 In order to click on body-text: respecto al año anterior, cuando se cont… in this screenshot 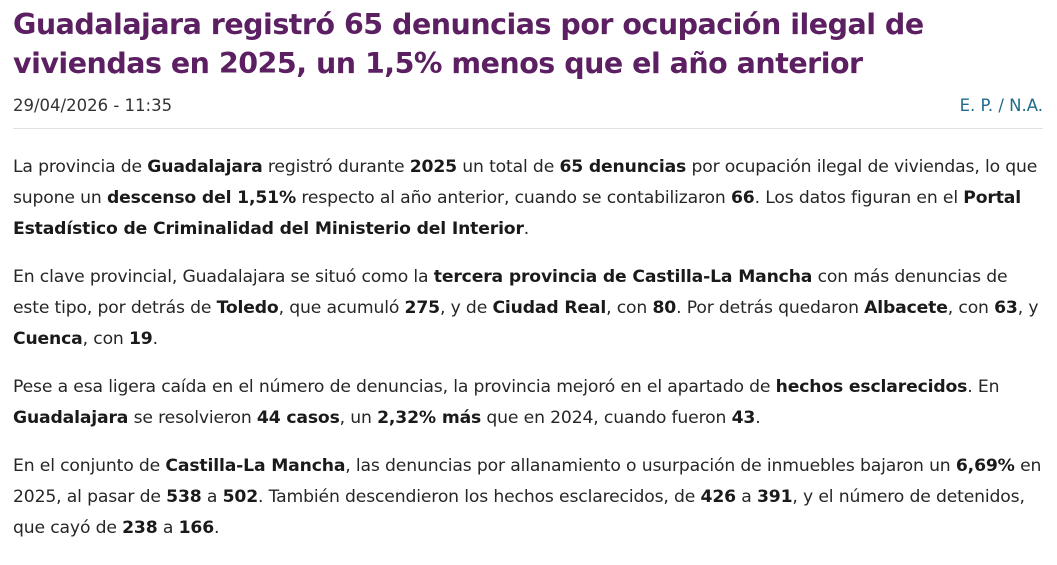, I will do `click(513, 198)`.